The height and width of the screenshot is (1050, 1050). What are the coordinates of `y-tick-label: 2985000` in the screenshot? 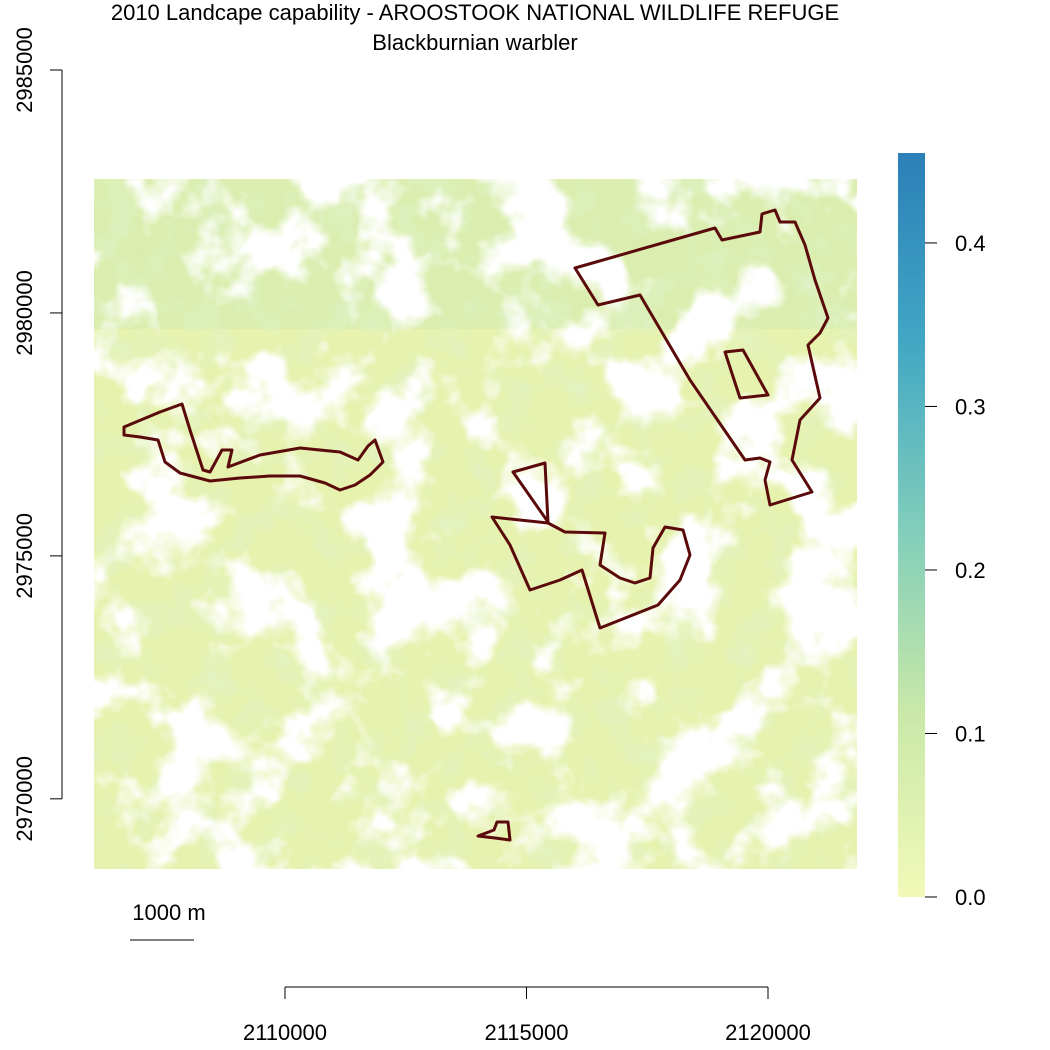 It's located at (24, 70).